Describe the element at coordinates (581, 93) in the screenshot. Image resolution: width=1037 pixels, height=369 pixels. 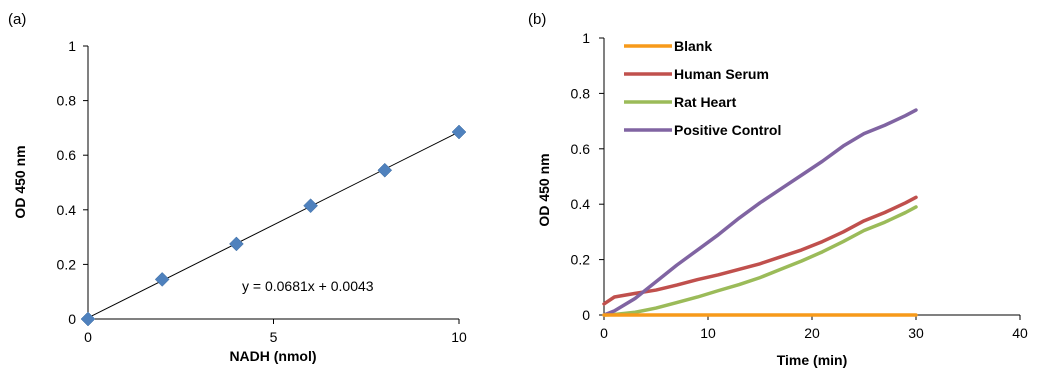
I see `chart-b-y-tick-label: 0.8` at that location.